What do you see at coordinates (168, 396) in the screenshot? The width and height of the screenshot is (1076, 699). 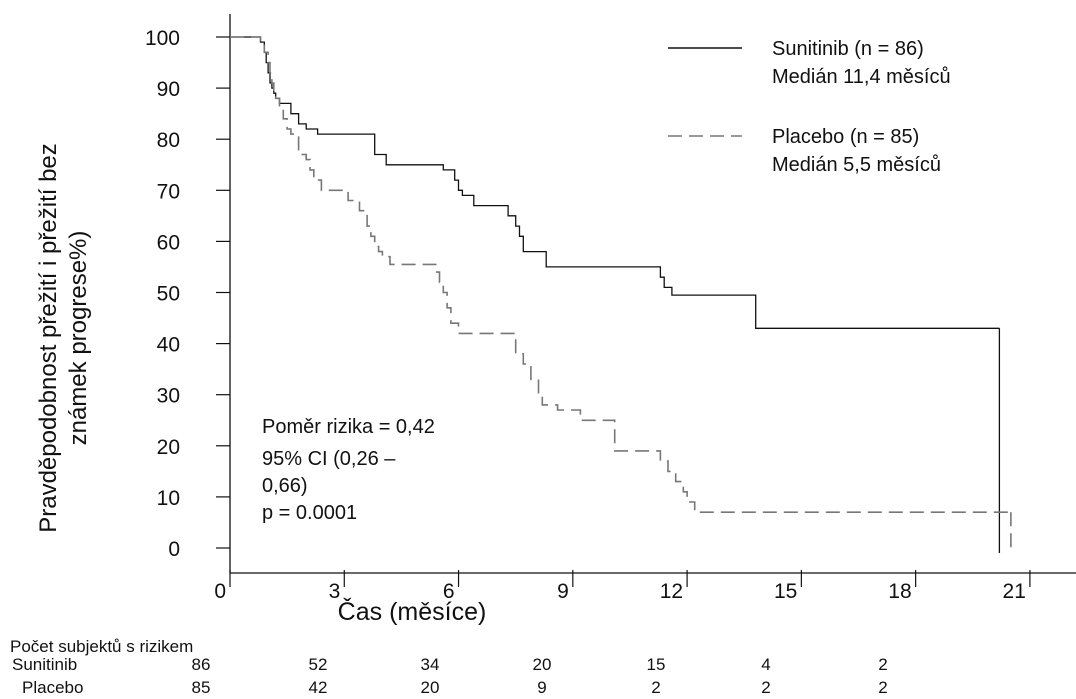 I see `y-tick-label: 30` at bounding box center [168, 396].